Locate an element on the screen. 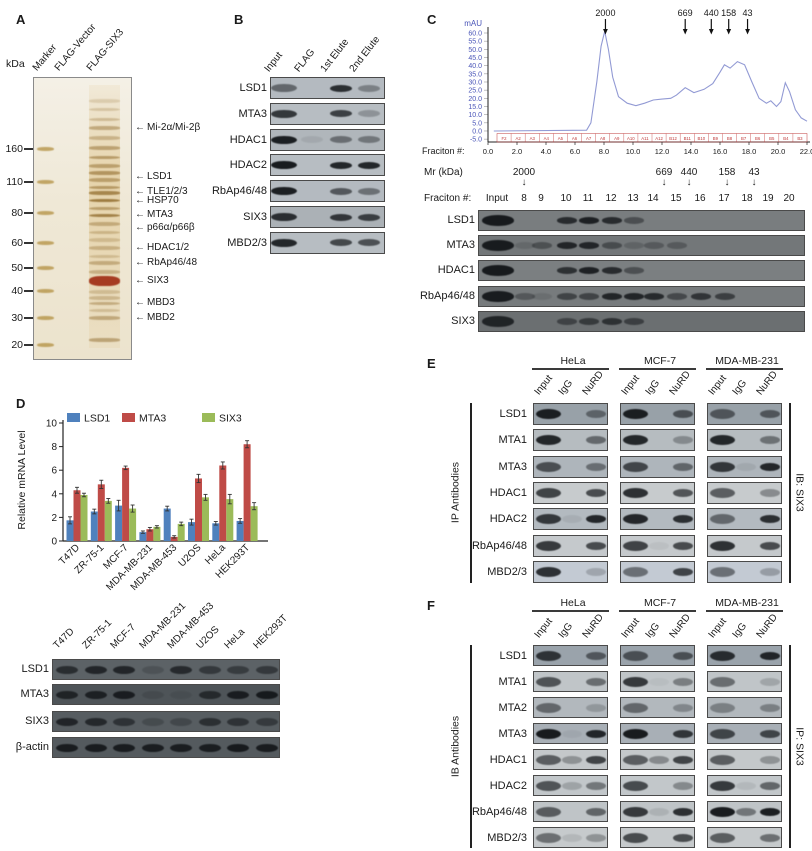 Image resolution: width=812 pixels, height=851 pixels. mr-marker-label: 440 is located at coordinates (689, 172).